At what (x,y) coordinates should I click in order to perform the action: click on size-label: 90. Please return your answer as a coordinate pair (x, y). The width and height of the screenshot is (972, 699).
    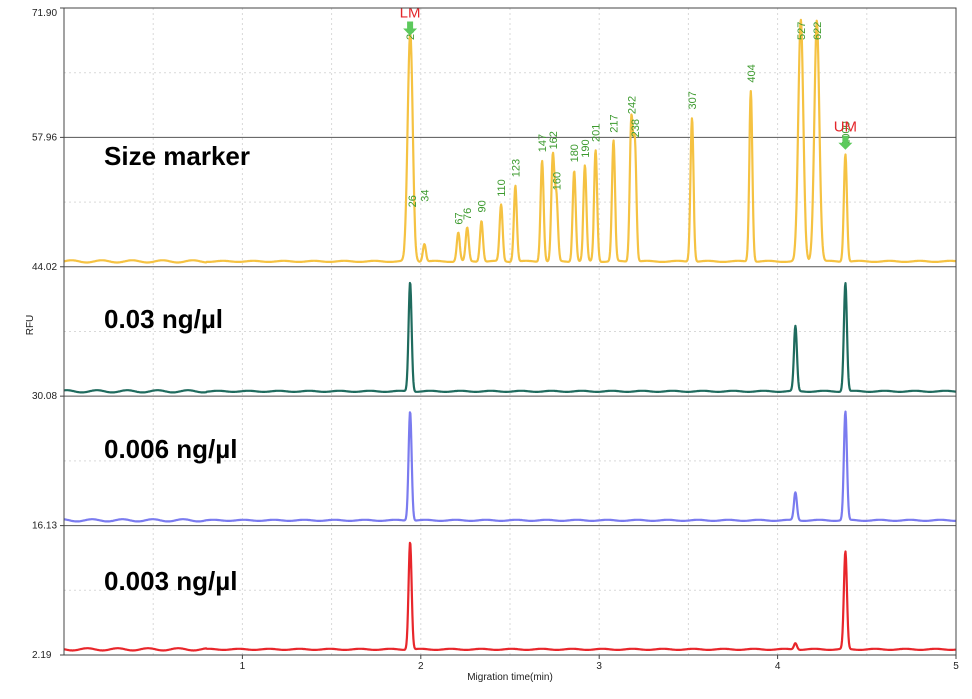
    Looking at the image, I should click on (482, 206).